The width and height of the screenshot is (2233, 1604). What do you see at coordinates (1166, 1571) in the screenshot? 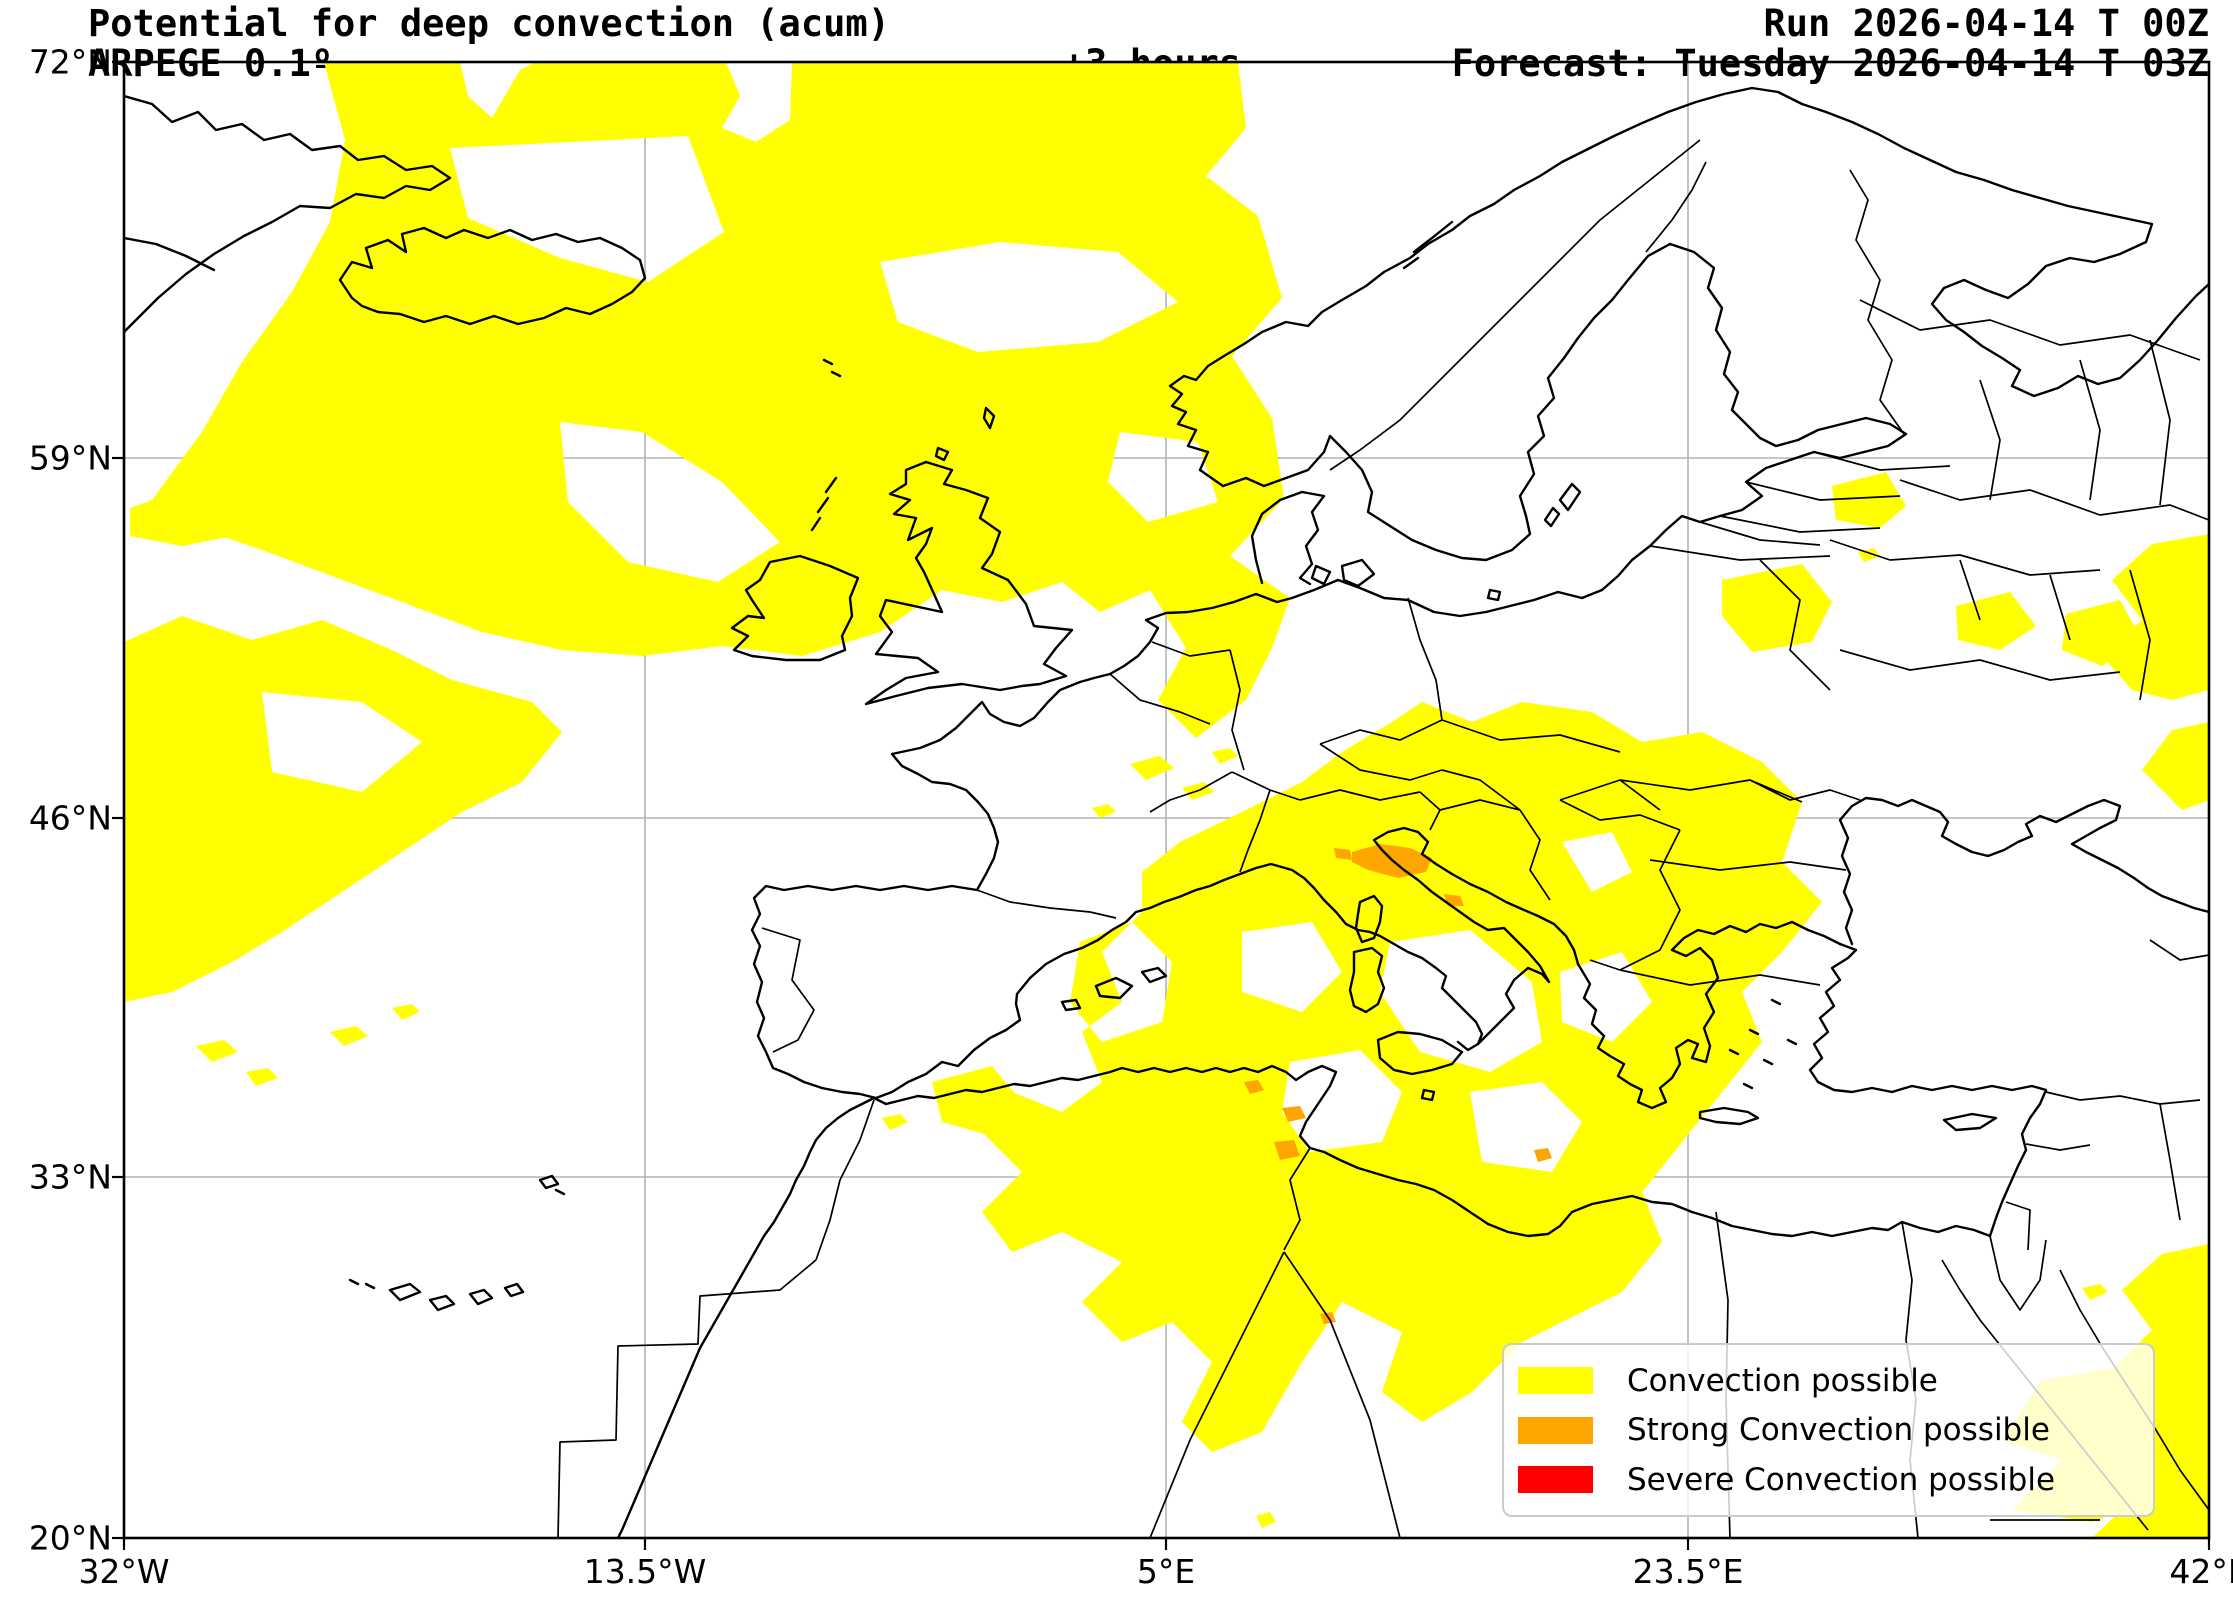
I see `x-tick-5e: 5°E` at bounding box center [1166, 1571].